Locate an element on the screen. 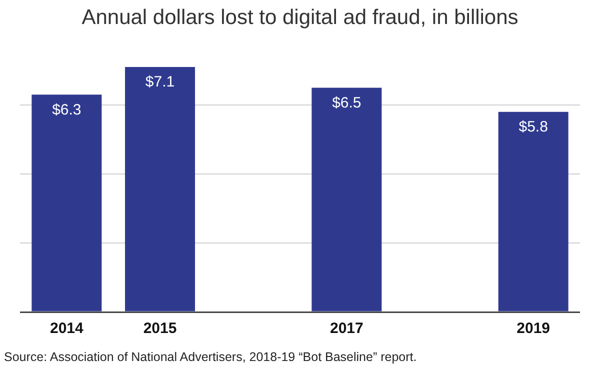  data-label: $6.3 is located at coordinates (67, 109).